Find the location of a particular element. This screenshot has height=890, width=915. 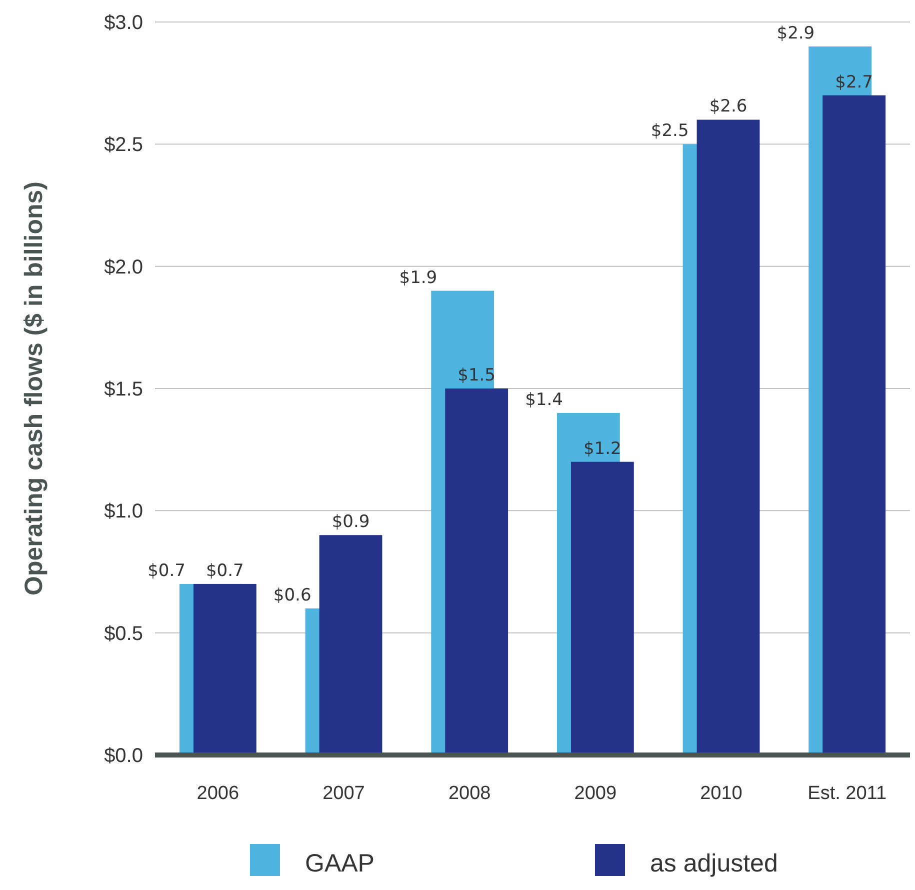

data-label: $0.6 is located at coordinates (292, 595).